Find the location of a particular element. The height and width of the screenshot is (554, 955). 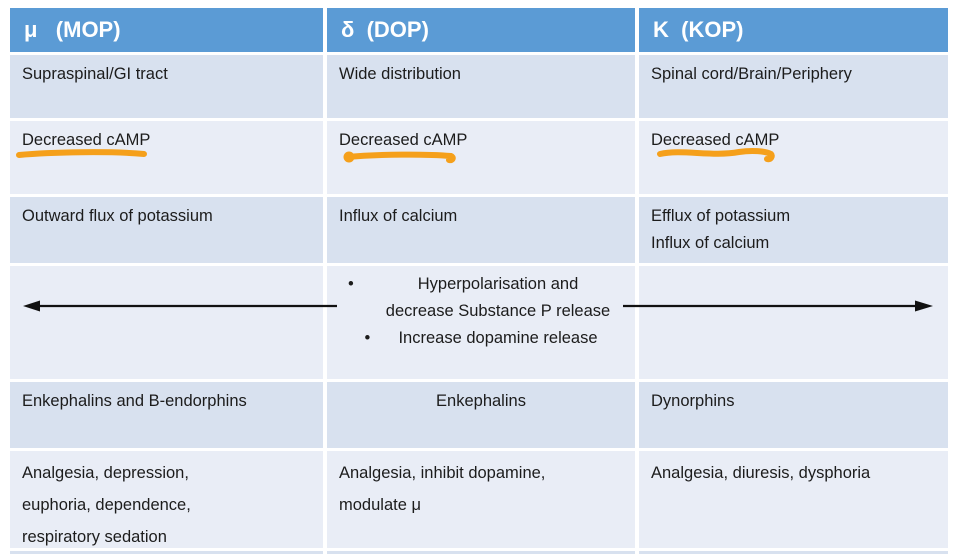

cell-distribution-dop: Wide distribution is located at coordinates (481, 86).